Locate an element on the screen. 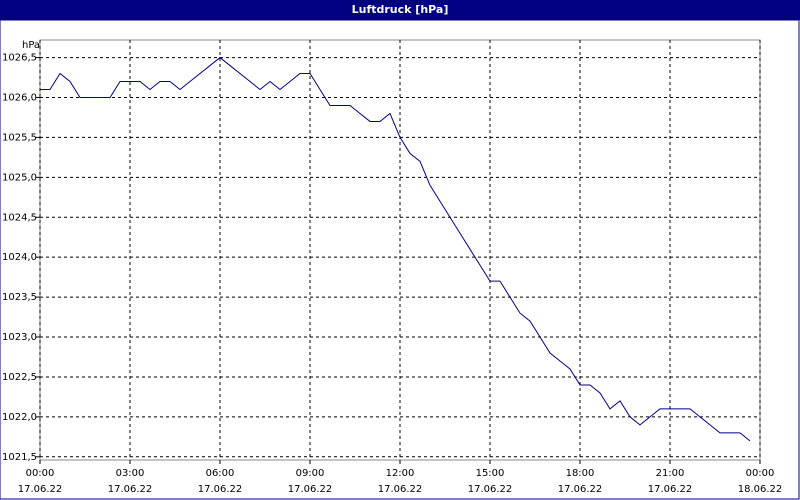 The height and width of the screenshot is (500, 800). y-tick-label: 1022,5 is located at coordinates (19, 377).